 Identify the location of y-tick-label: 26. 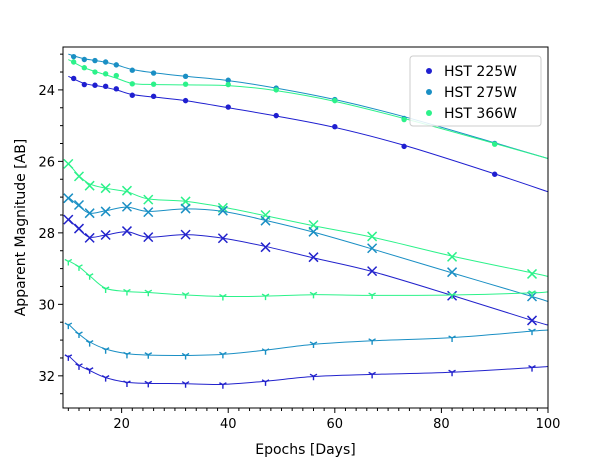
(46, 162).